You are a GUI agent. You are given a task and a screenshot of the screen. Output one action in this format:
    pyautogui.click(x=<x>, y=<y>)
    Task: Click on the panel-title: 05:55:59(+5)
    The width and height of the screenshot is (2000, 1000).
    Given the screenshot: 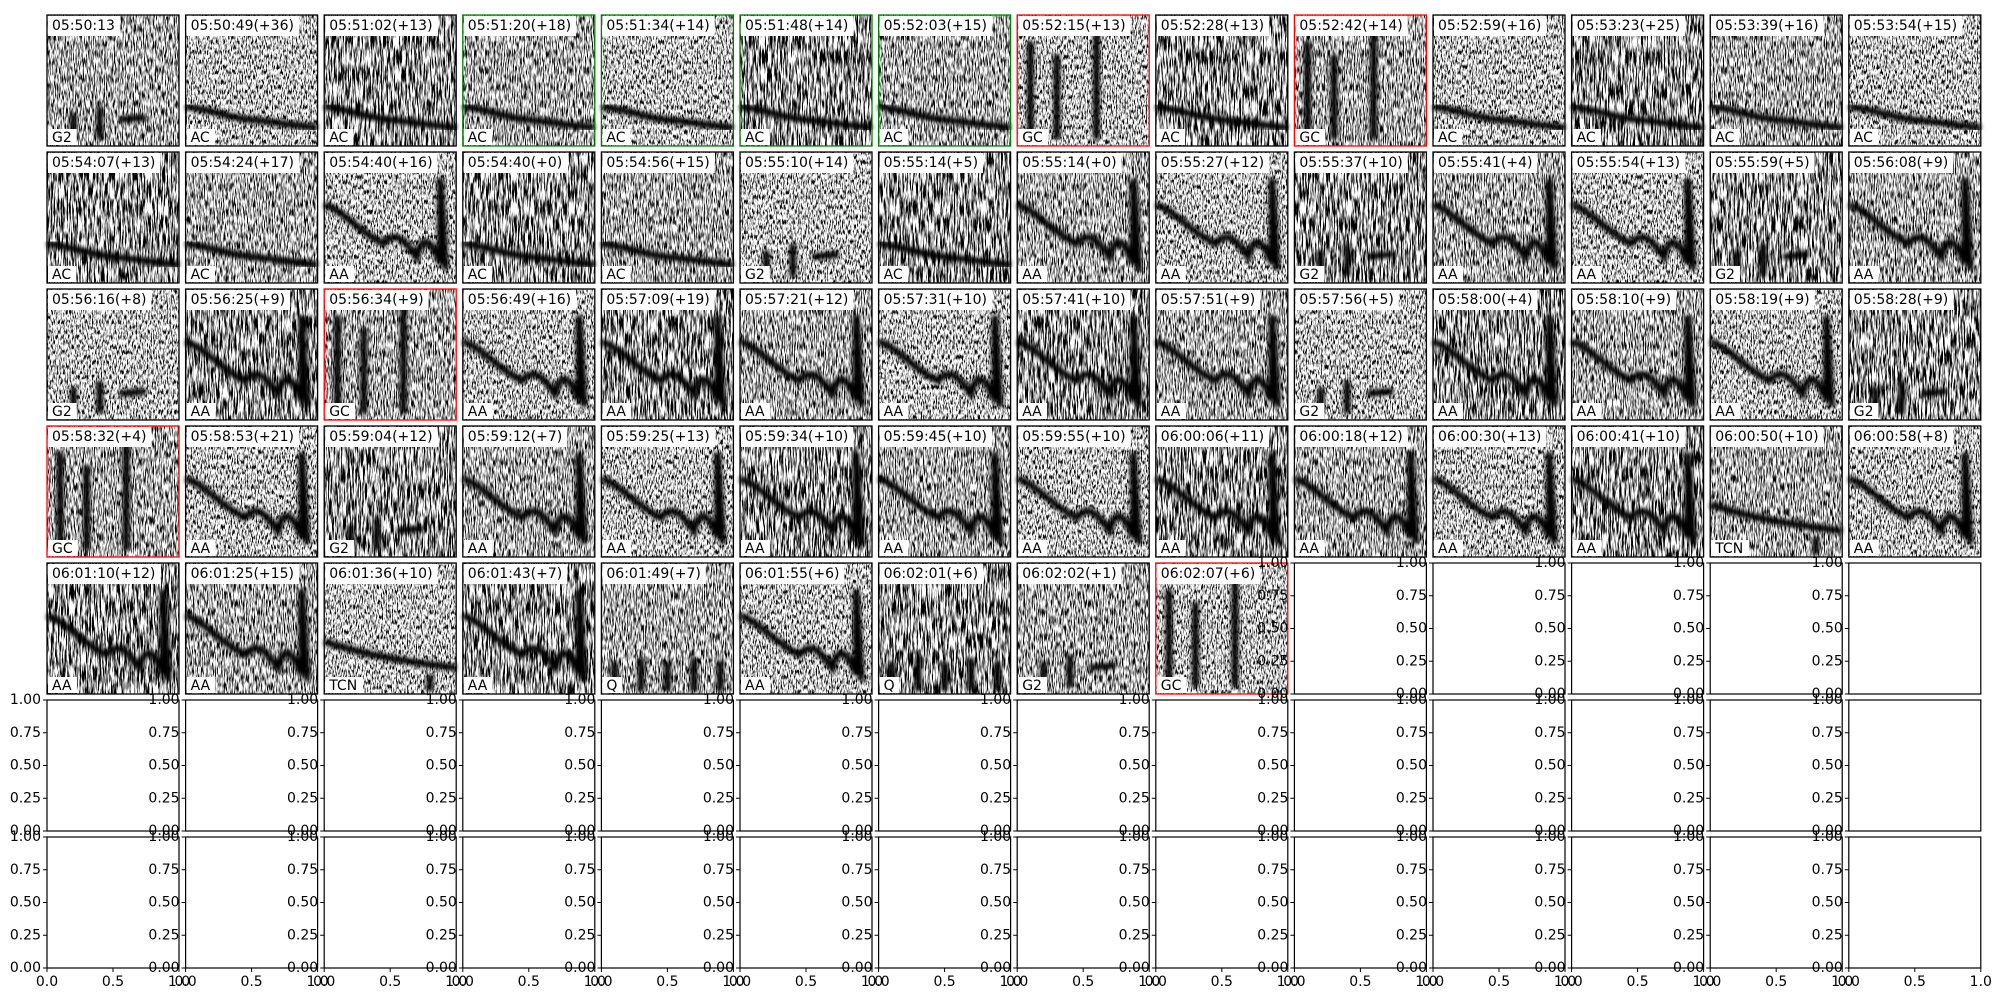 What is the action you would take?
    pyautogui.click(x=1762, y=163)
    